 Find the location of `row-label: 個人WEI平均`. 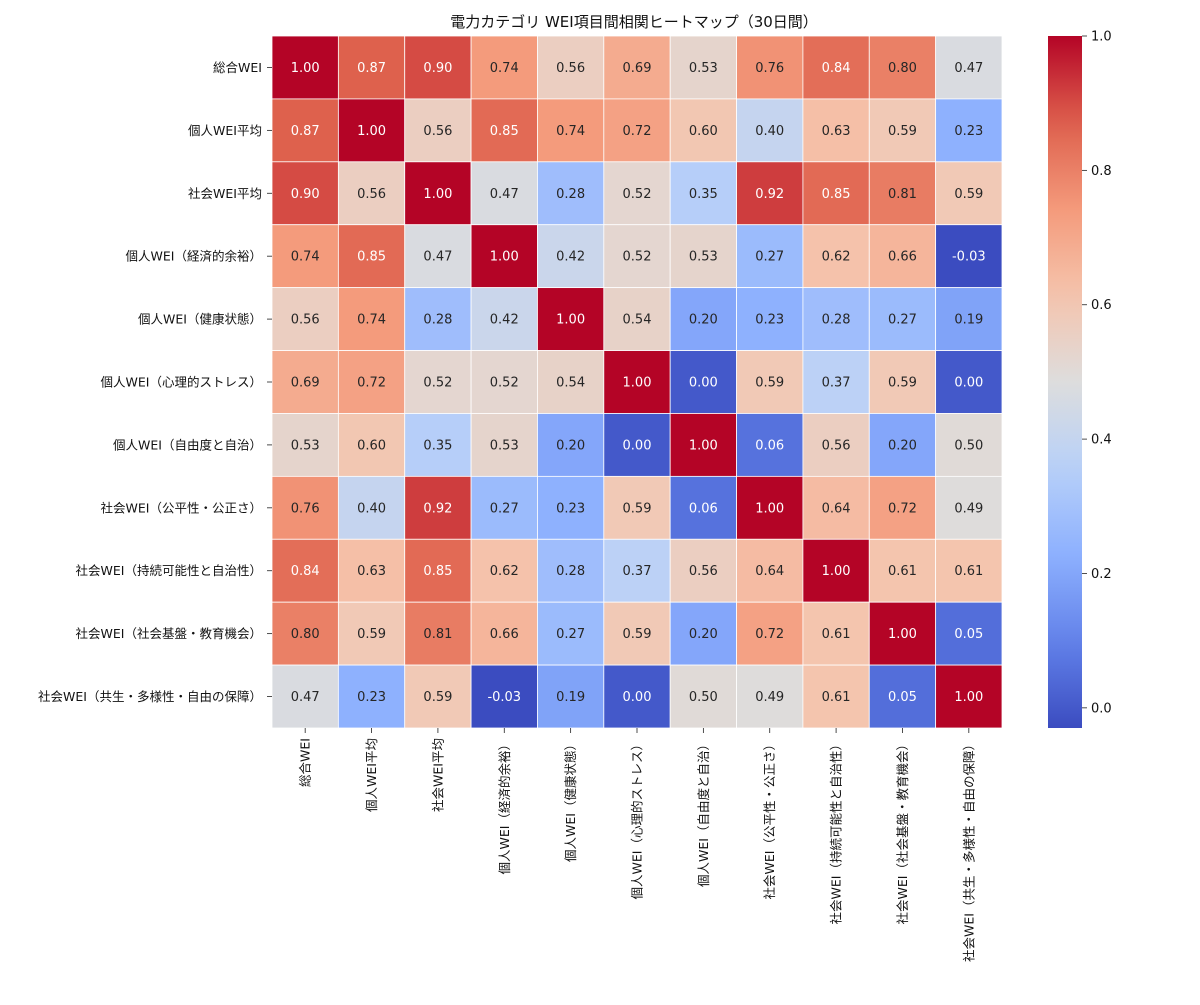

row-label: 個人WEI平均 is located at coordinates (225, 130).